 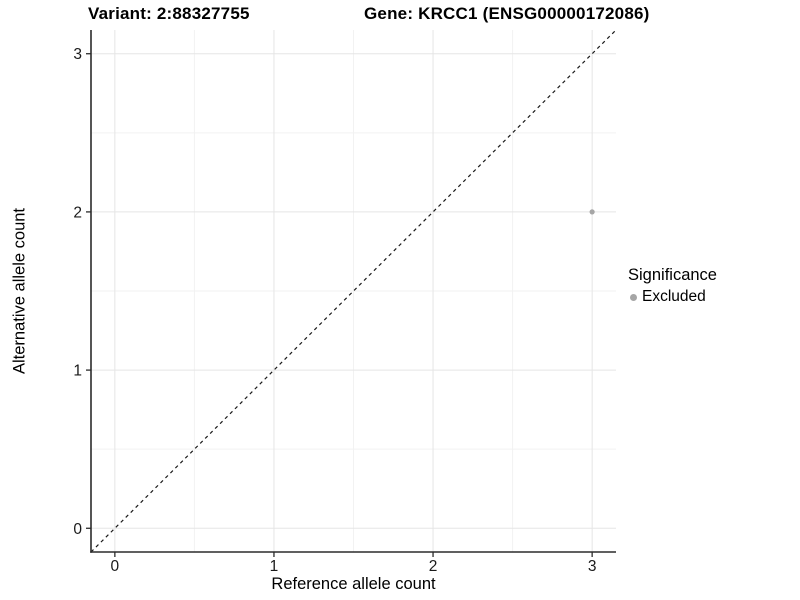 I want to click on y-tick-label: 3, so click(x=77, y=54).